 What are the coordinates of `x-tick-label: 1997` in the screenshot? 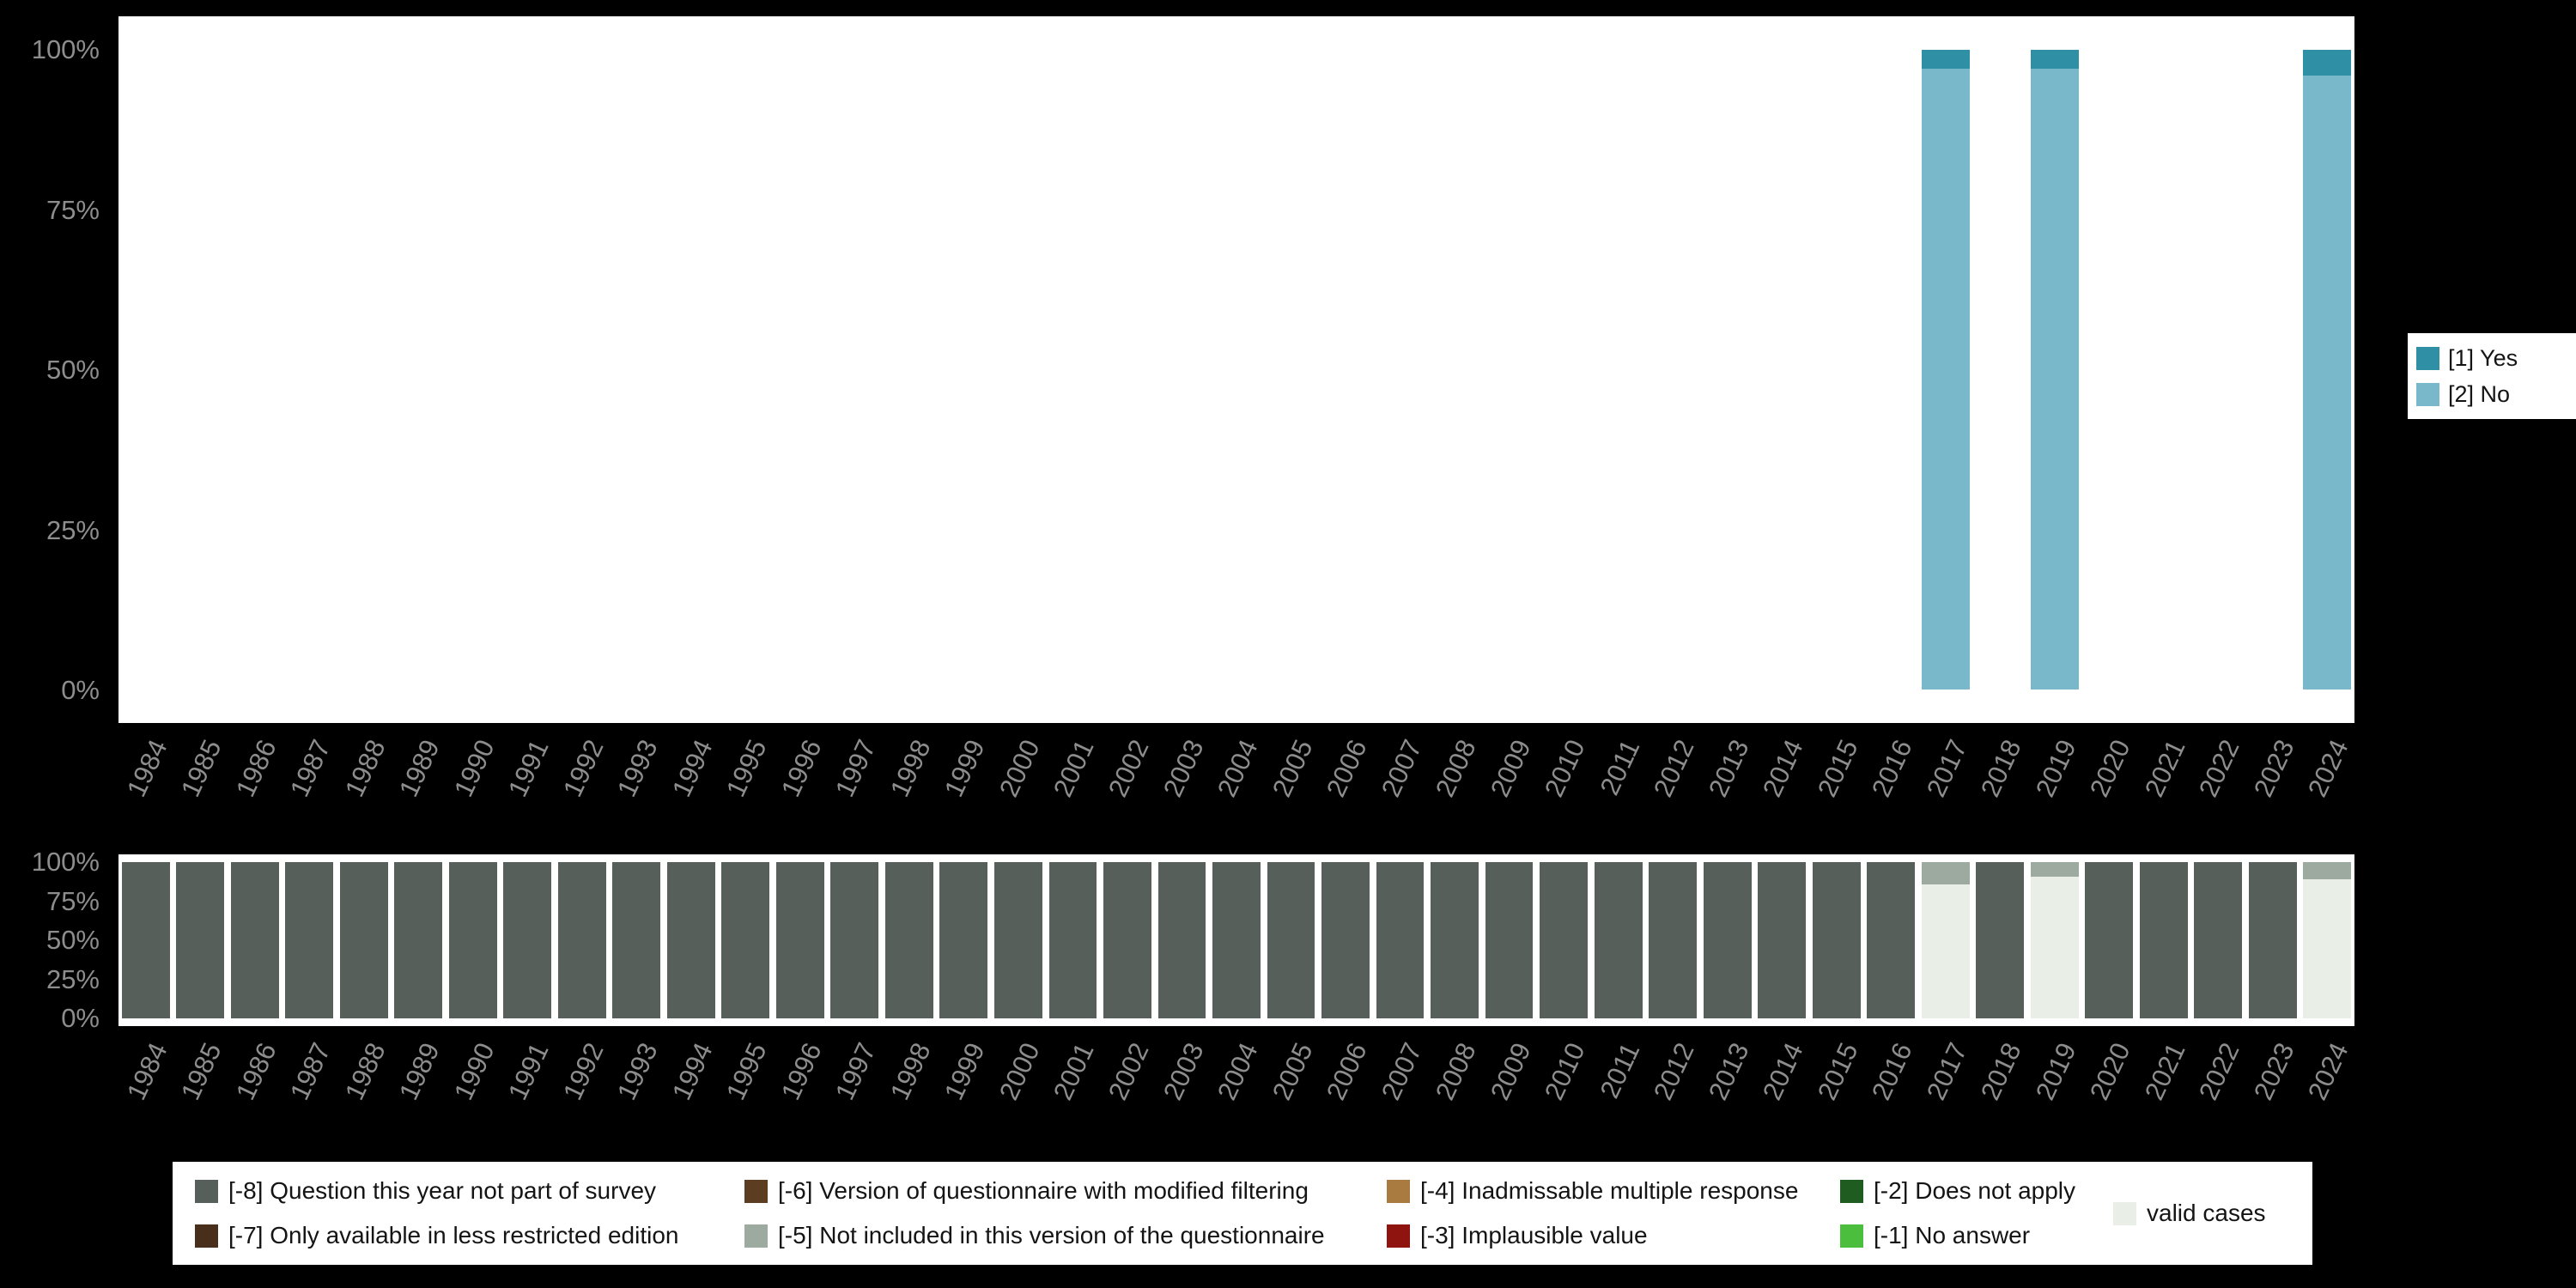 It's located at (856, 768).